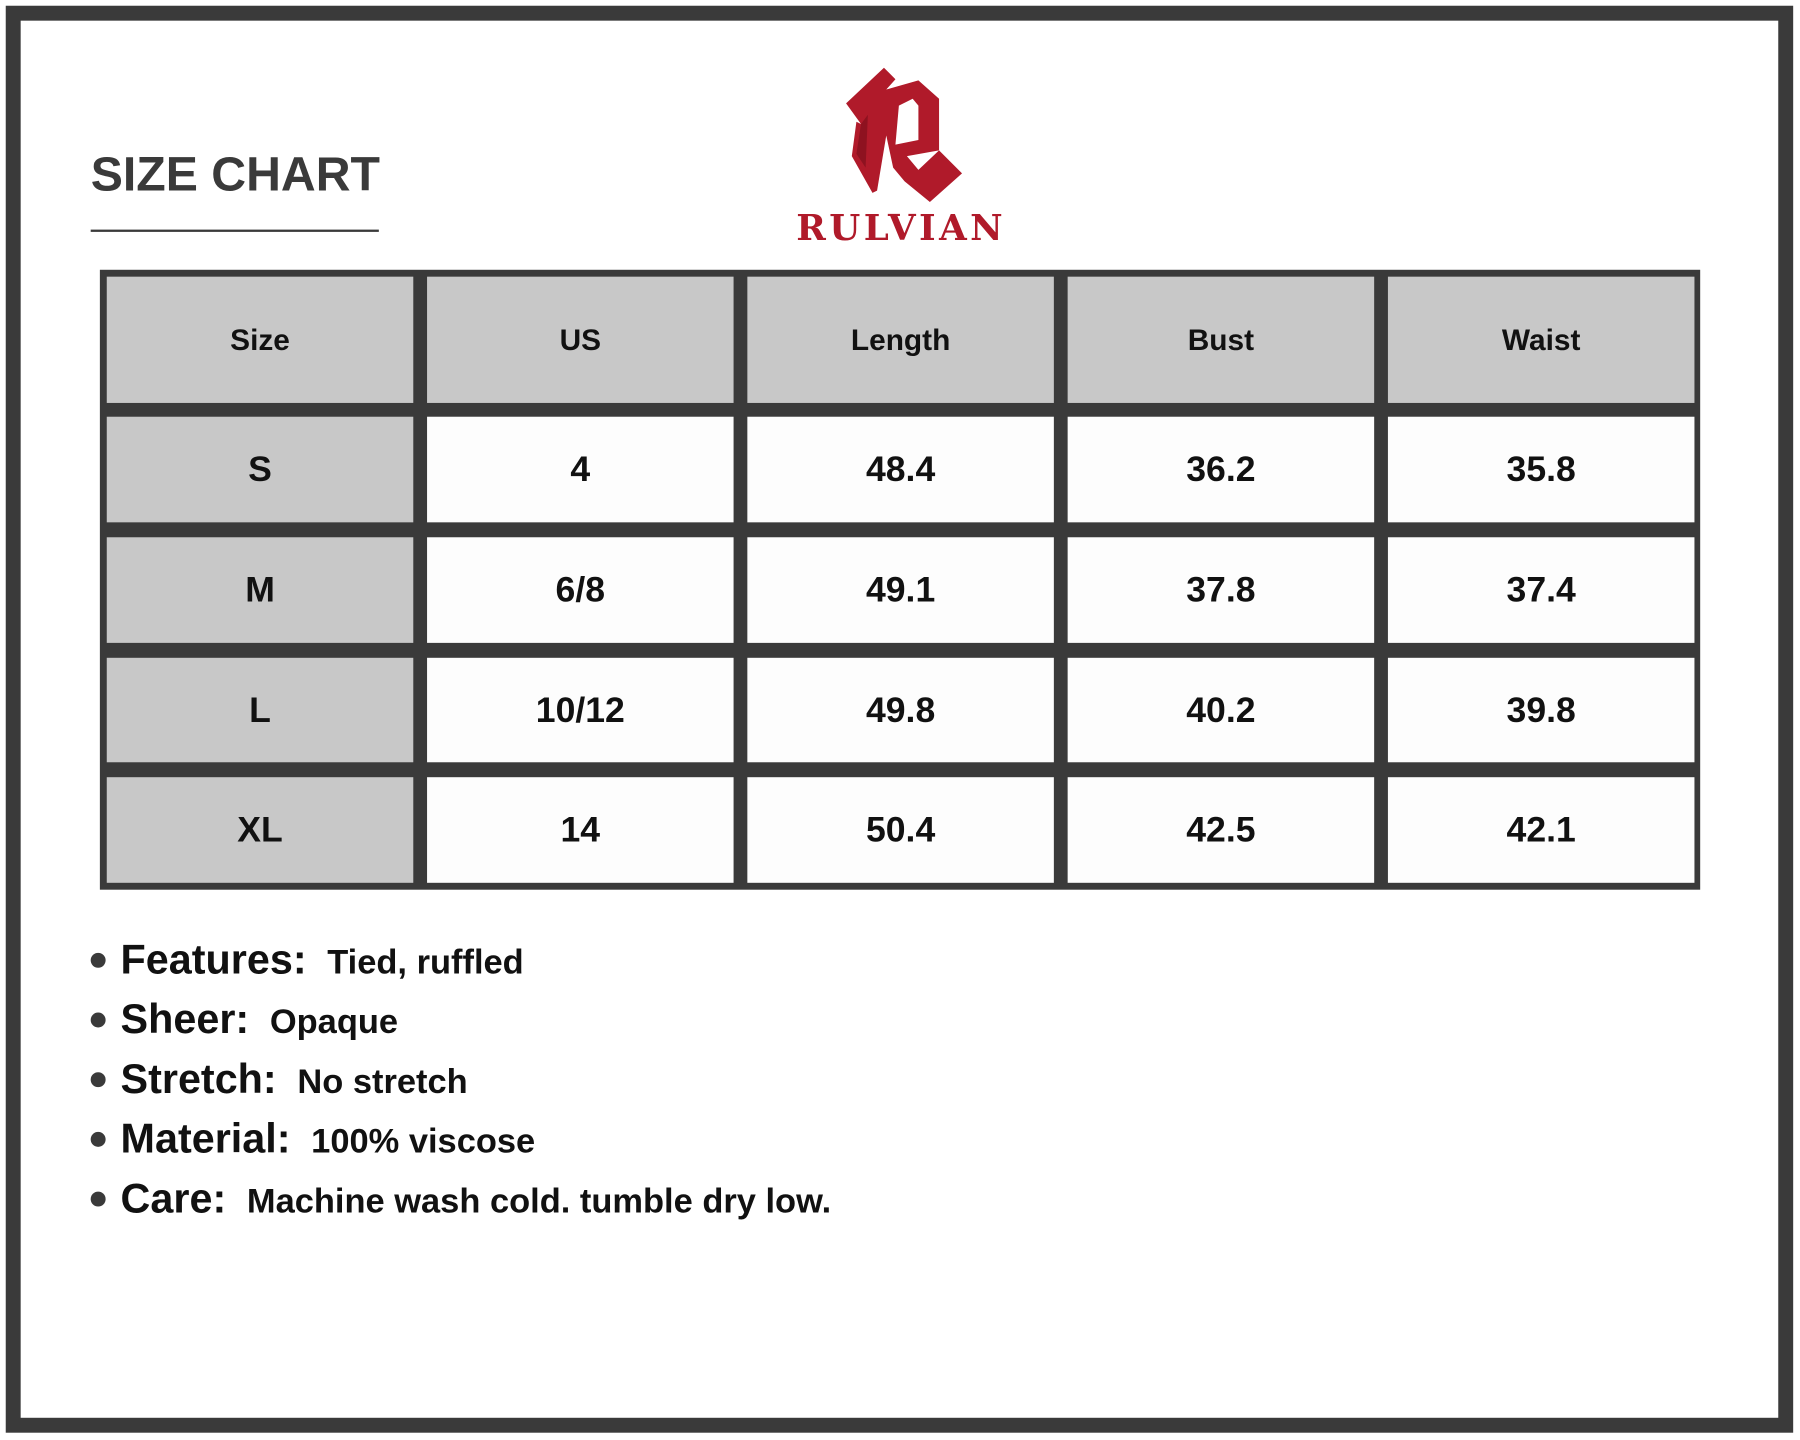  Describe the element at coordinates (1221, 590) in the screenshot. I see `value-cell: 37.8` at that location.